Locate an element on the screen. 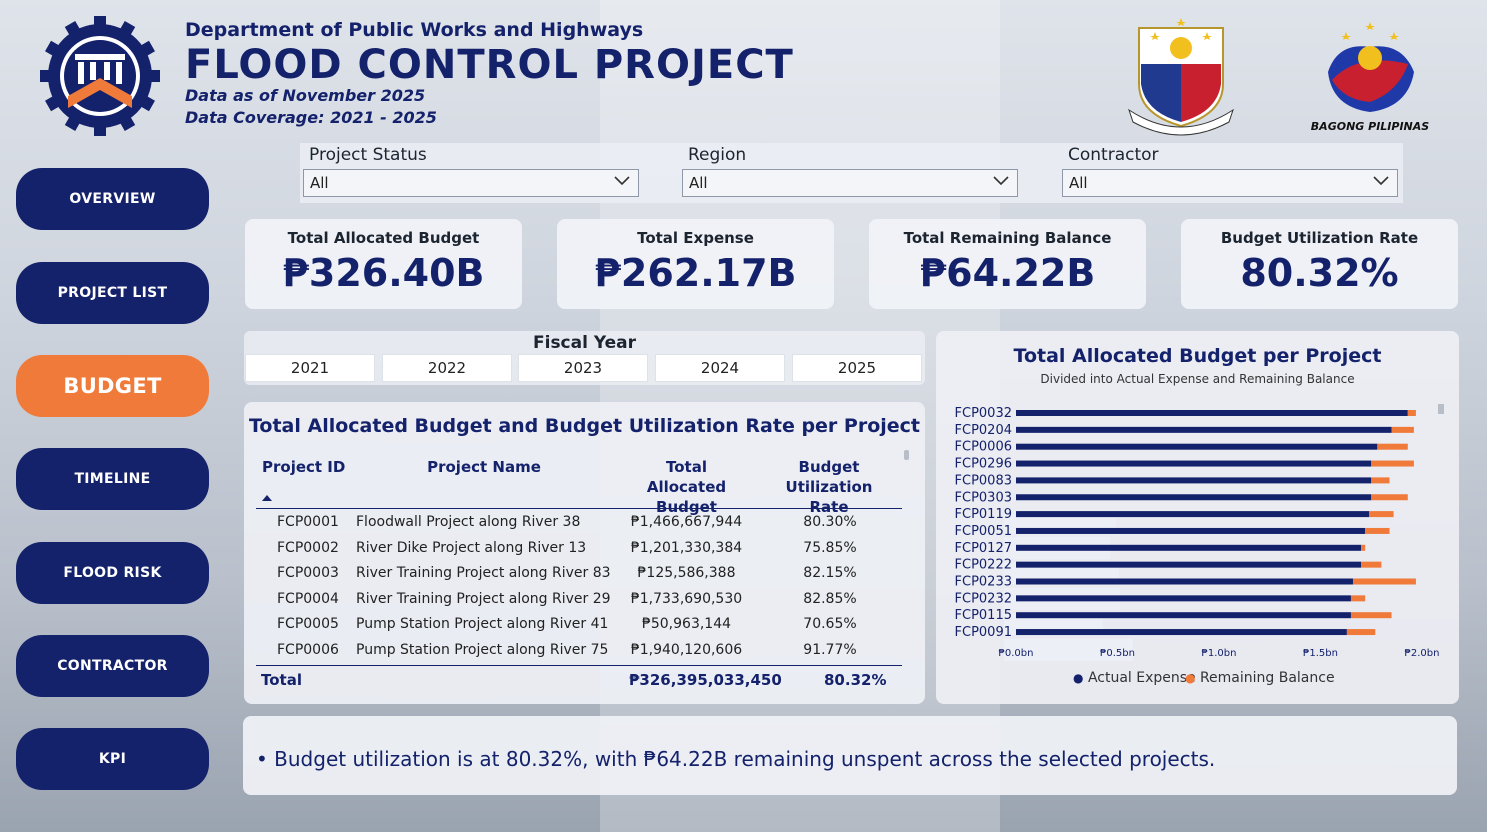  total-utilization: 80.32% is located at coordinates (855, 680).